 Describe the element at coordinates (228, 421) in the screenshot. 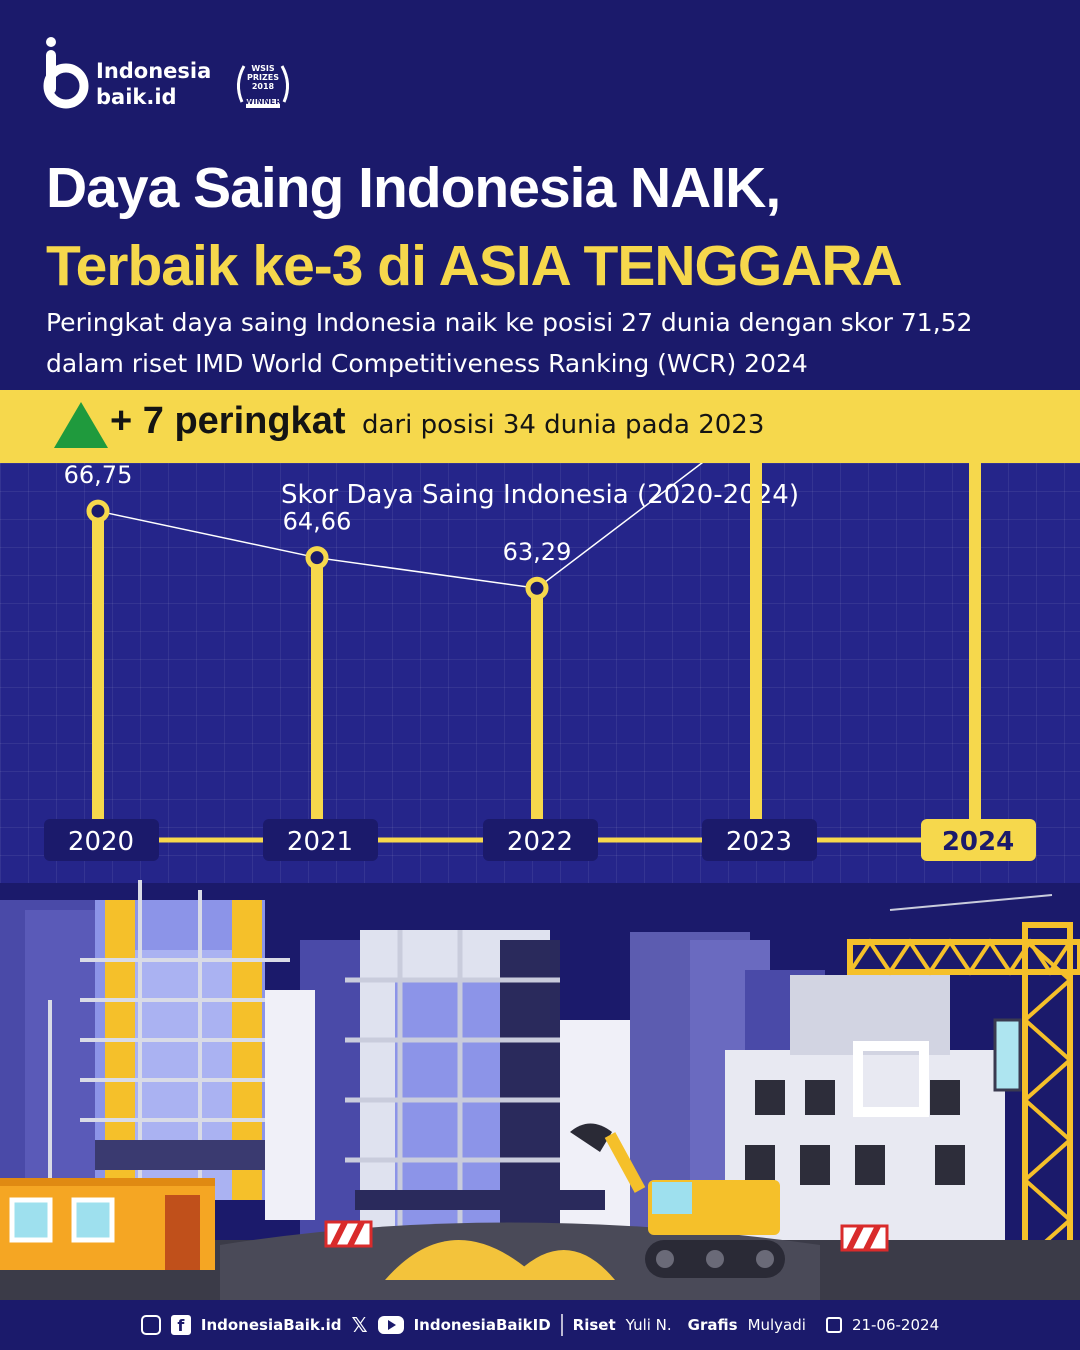

I see `rank-change: + 7 peringkat` at that location.